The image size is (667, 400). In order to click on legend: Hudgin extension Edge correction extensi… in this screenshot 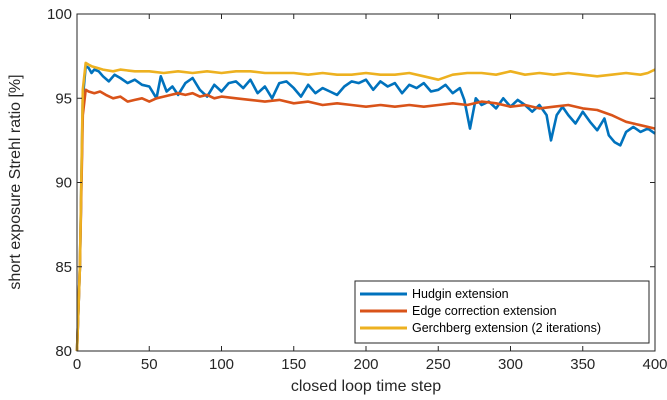, I will do `click(502, 312)`.